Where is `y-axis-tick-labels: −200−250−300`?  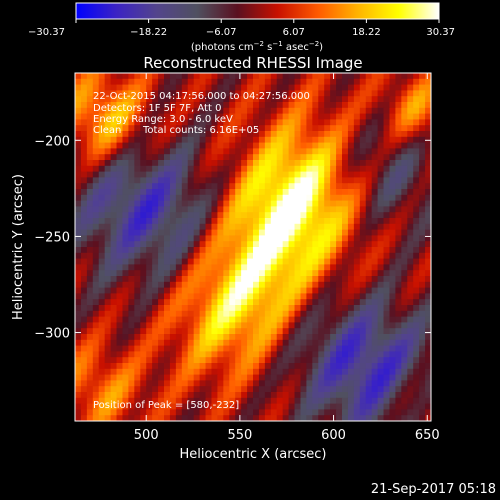
y-axis-tick-labels: −200−250−300 is located at coordinates (52, 237).